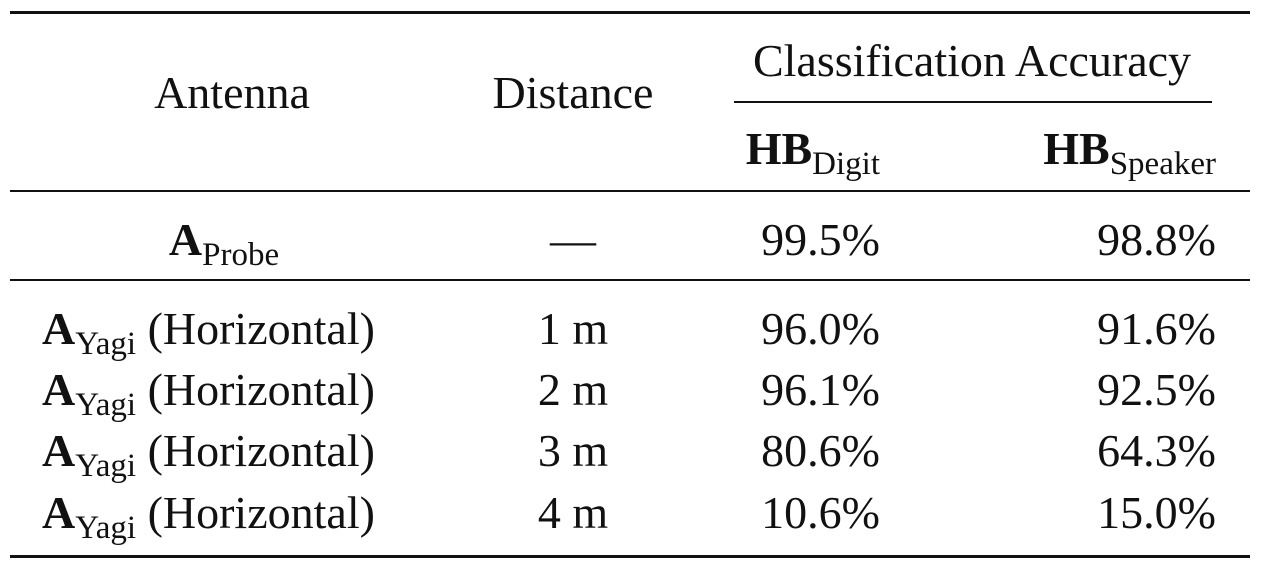  What do you see at coordinates (573, 328) in the screenshot?
I see `table-row-distance: 1 m` at bounding box center [573, 328].